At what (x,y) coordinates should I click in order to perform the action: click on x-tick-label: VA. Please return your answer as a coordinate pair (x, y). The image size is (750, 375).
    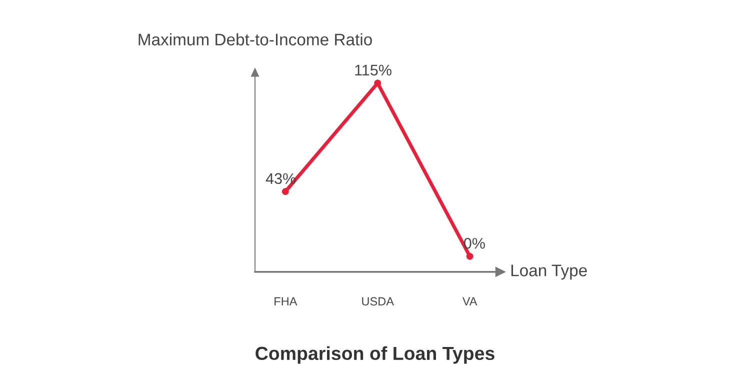
    Looking at the image, I should click on (470, 301).